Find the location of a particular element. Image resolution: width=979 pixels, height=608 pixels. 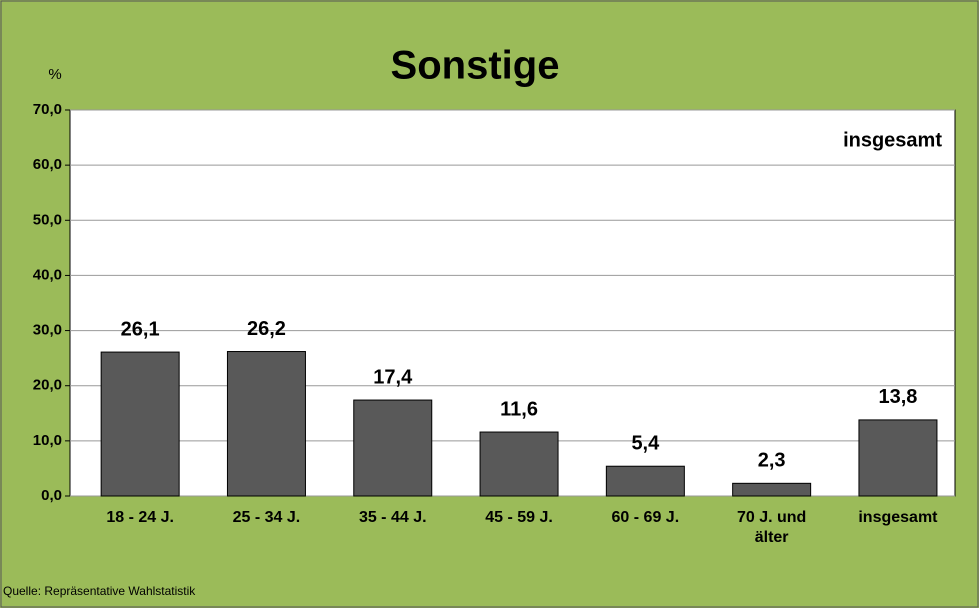

value-label: 17,4 is located at coordinates (393, 377).